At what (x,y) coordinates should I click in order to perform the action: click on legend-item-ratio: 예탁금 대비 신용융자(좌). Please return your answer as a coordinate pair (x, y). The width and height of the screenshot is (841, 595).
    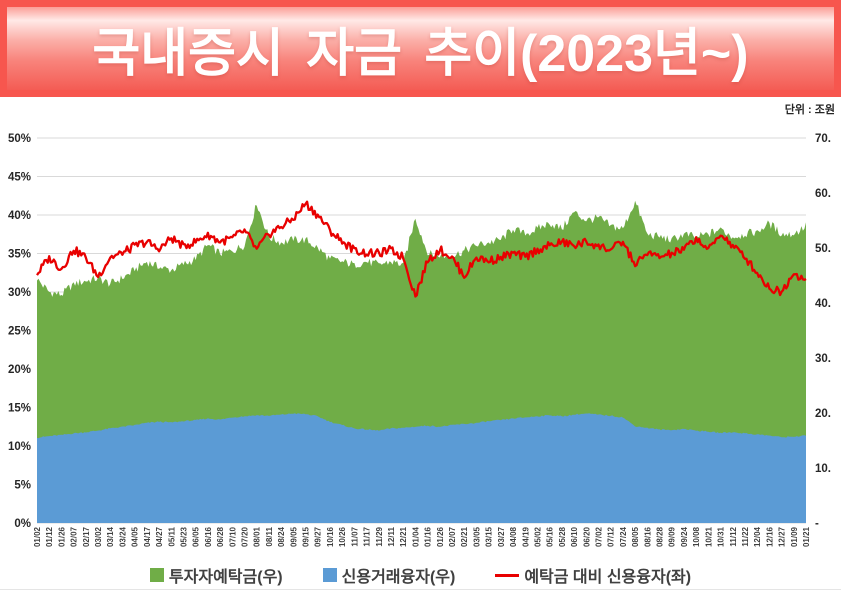
    Looking at the image, I should click on (593, 575).